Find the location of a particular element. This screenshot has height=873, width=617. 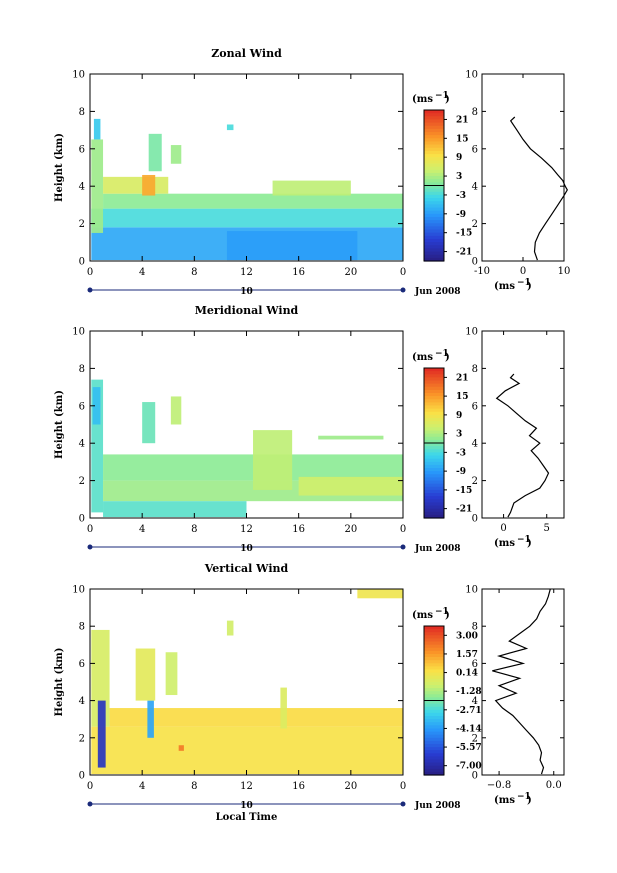

profile-y-tick-label: 4 is located at coordinates (475, 187).